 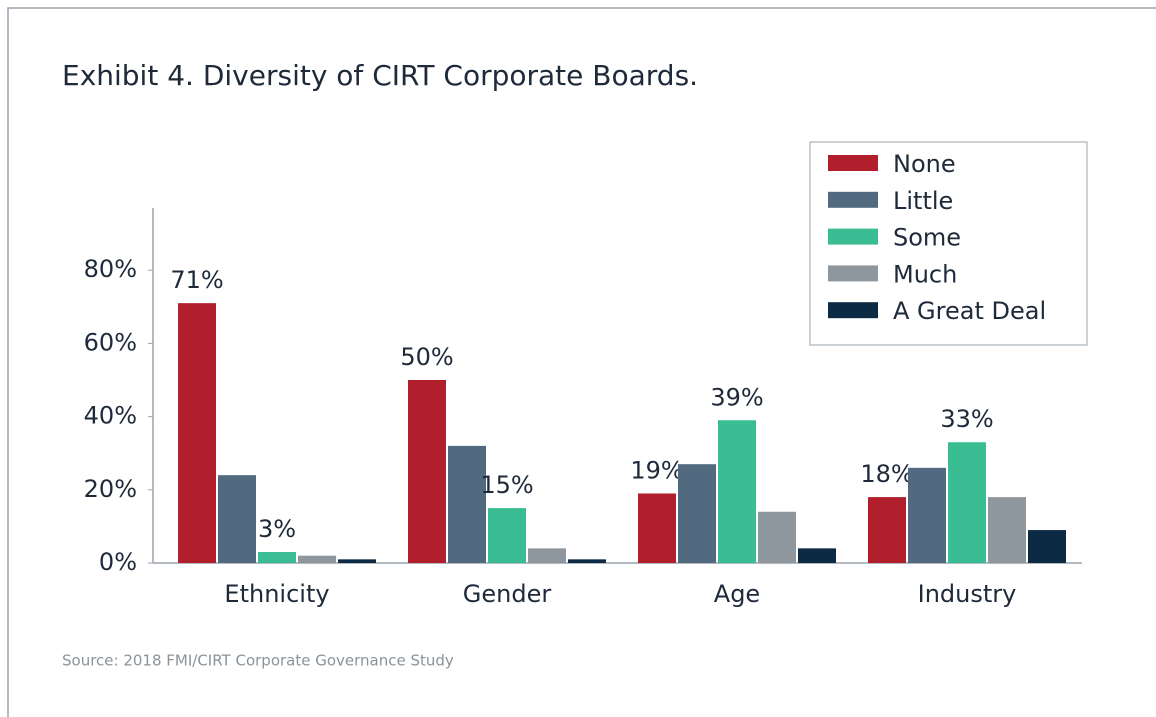 I want to click on legend-label: A Great Deal, so click(x=969, y=311).